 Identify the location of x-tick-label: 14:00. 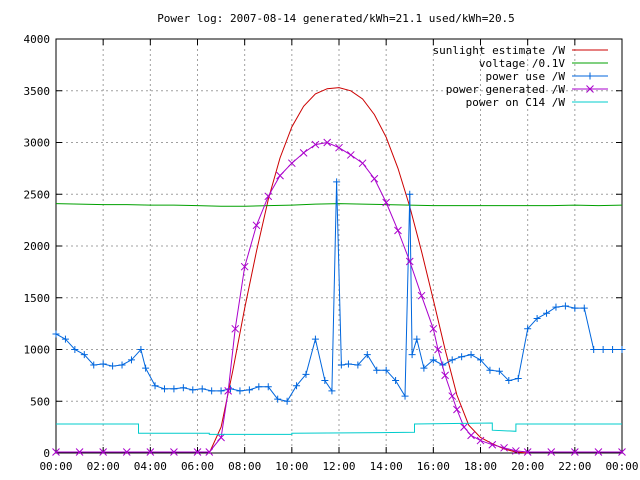
(386, 466).